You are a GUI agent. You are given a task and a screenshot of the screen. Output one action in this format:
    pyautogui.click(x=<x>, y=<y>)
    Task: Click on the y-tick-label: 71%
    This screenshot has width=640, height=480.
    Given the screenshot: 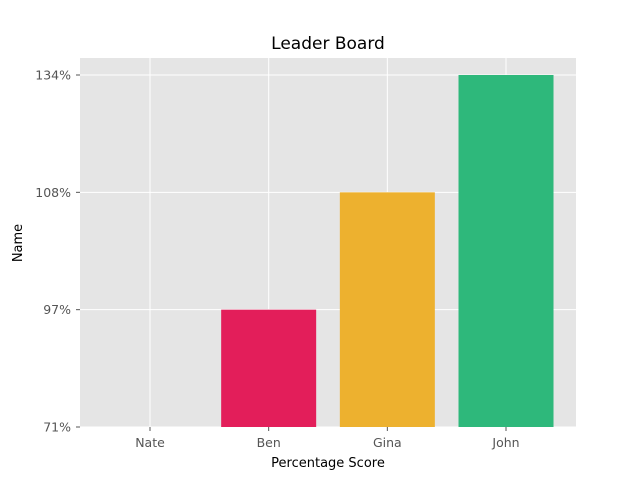 What is the action you would take?
    pyautogui.click(x=57, y=427)
    